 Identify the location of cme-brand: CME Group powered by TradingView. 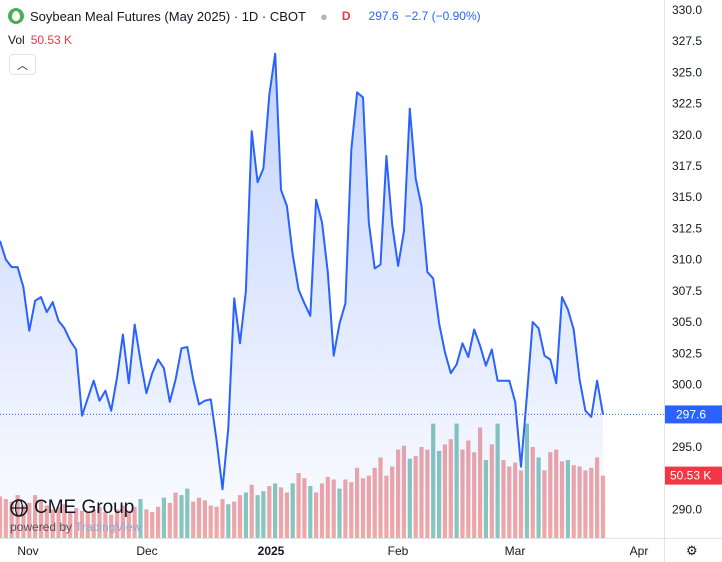
(74, 515).